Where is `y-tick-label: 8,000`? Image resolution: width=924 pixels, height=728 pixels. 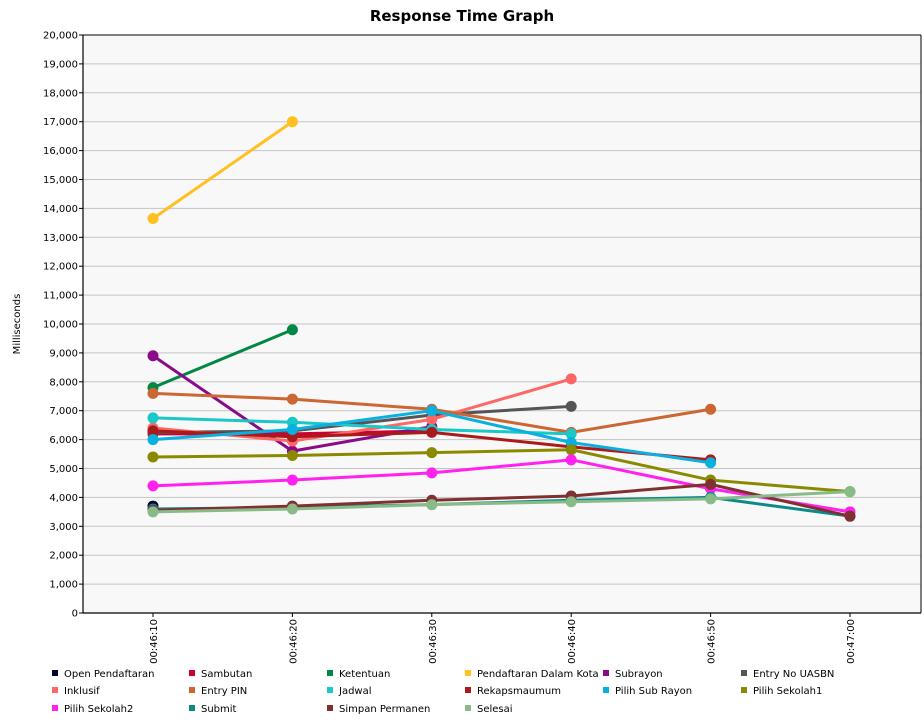 y-tick-label: 8,000 is located at coordinates (63, 382).